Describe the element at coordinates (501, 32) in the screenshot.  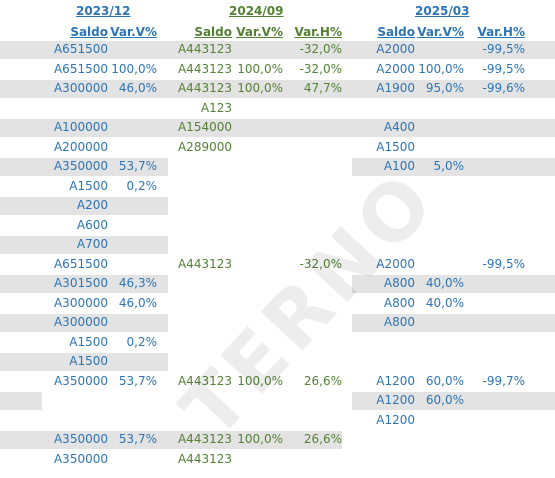
I see `column-header-var-h: Var.H%` at that location.